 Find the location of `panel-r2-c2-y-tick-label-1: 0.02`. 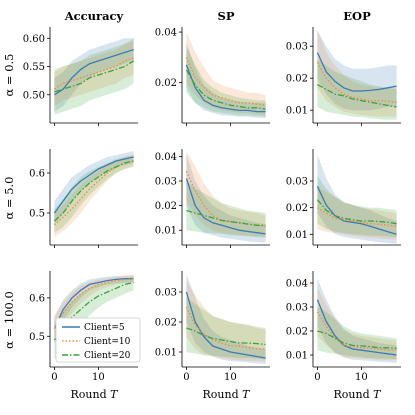

panel-r2-c2-y-tick-label-1: 0.02 is located at coordinates (297, 332).